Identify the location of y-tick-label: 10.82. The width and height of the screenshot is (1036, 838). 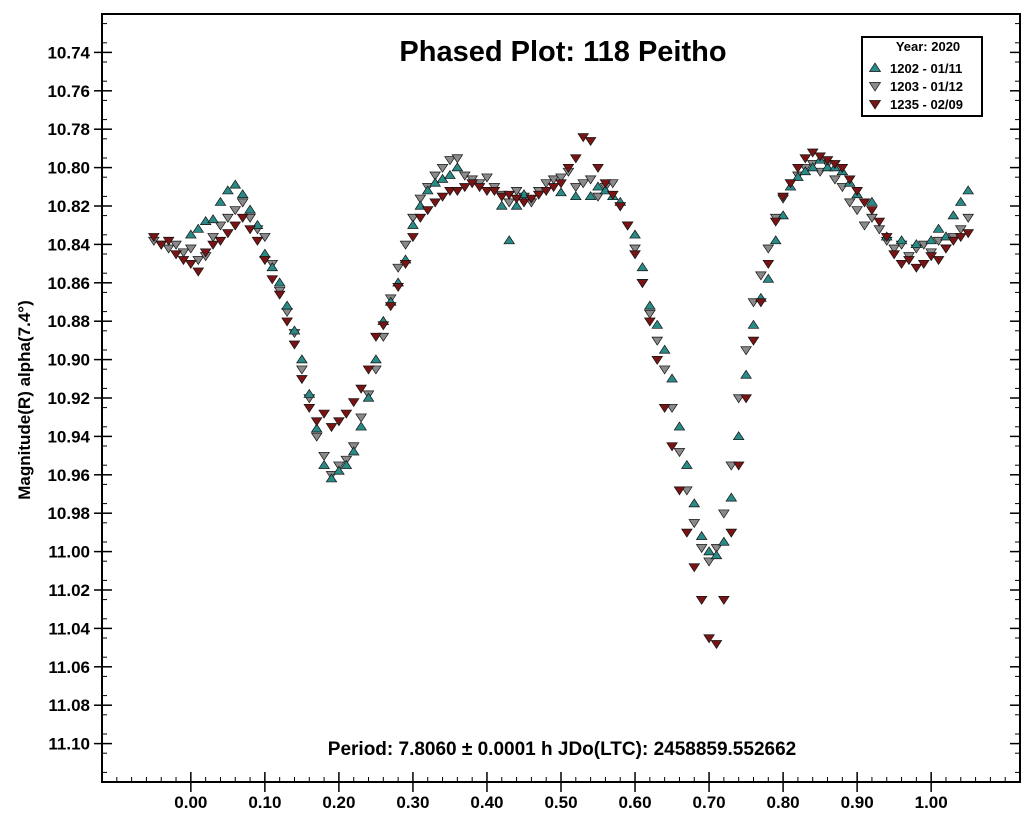
(68, 206).